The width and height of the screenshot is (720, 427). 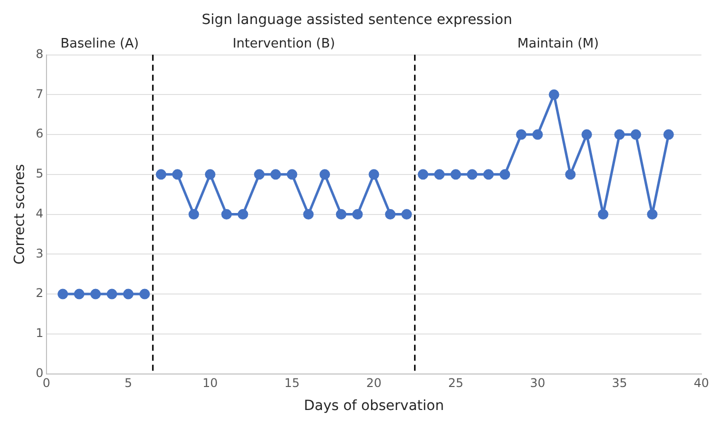 What do you see at coordinates (620, 383) in the screenshot?
I see `x-tick-label: 35` at bounding box center [620, 383].